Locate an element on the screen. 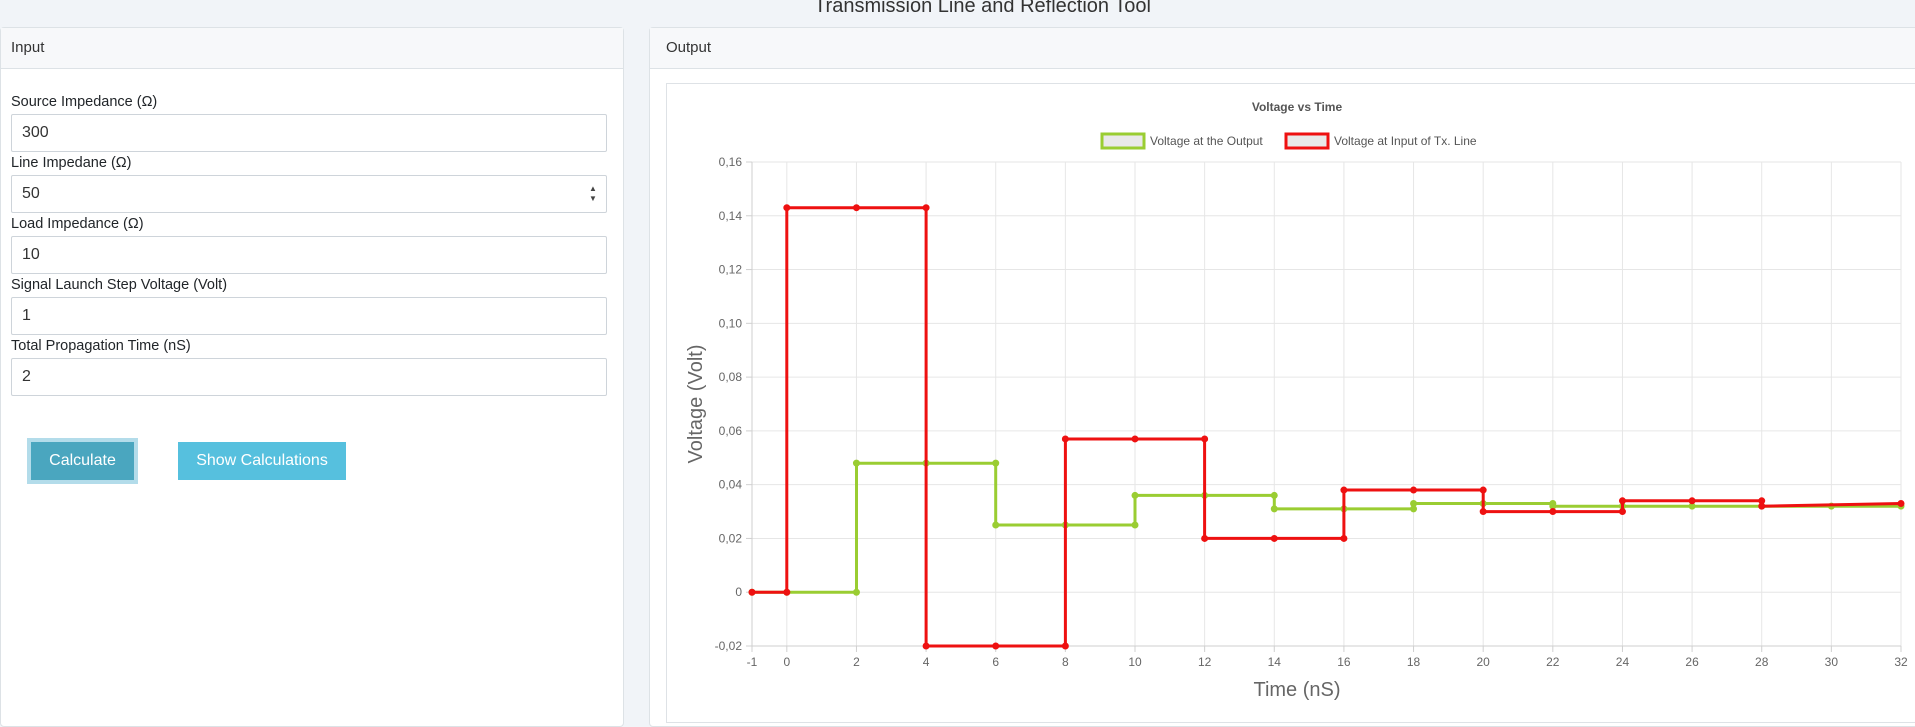 The width and height of the screenshot is (1915, 727). x-tick-label: 26 is located at coordinates (1692, 662).